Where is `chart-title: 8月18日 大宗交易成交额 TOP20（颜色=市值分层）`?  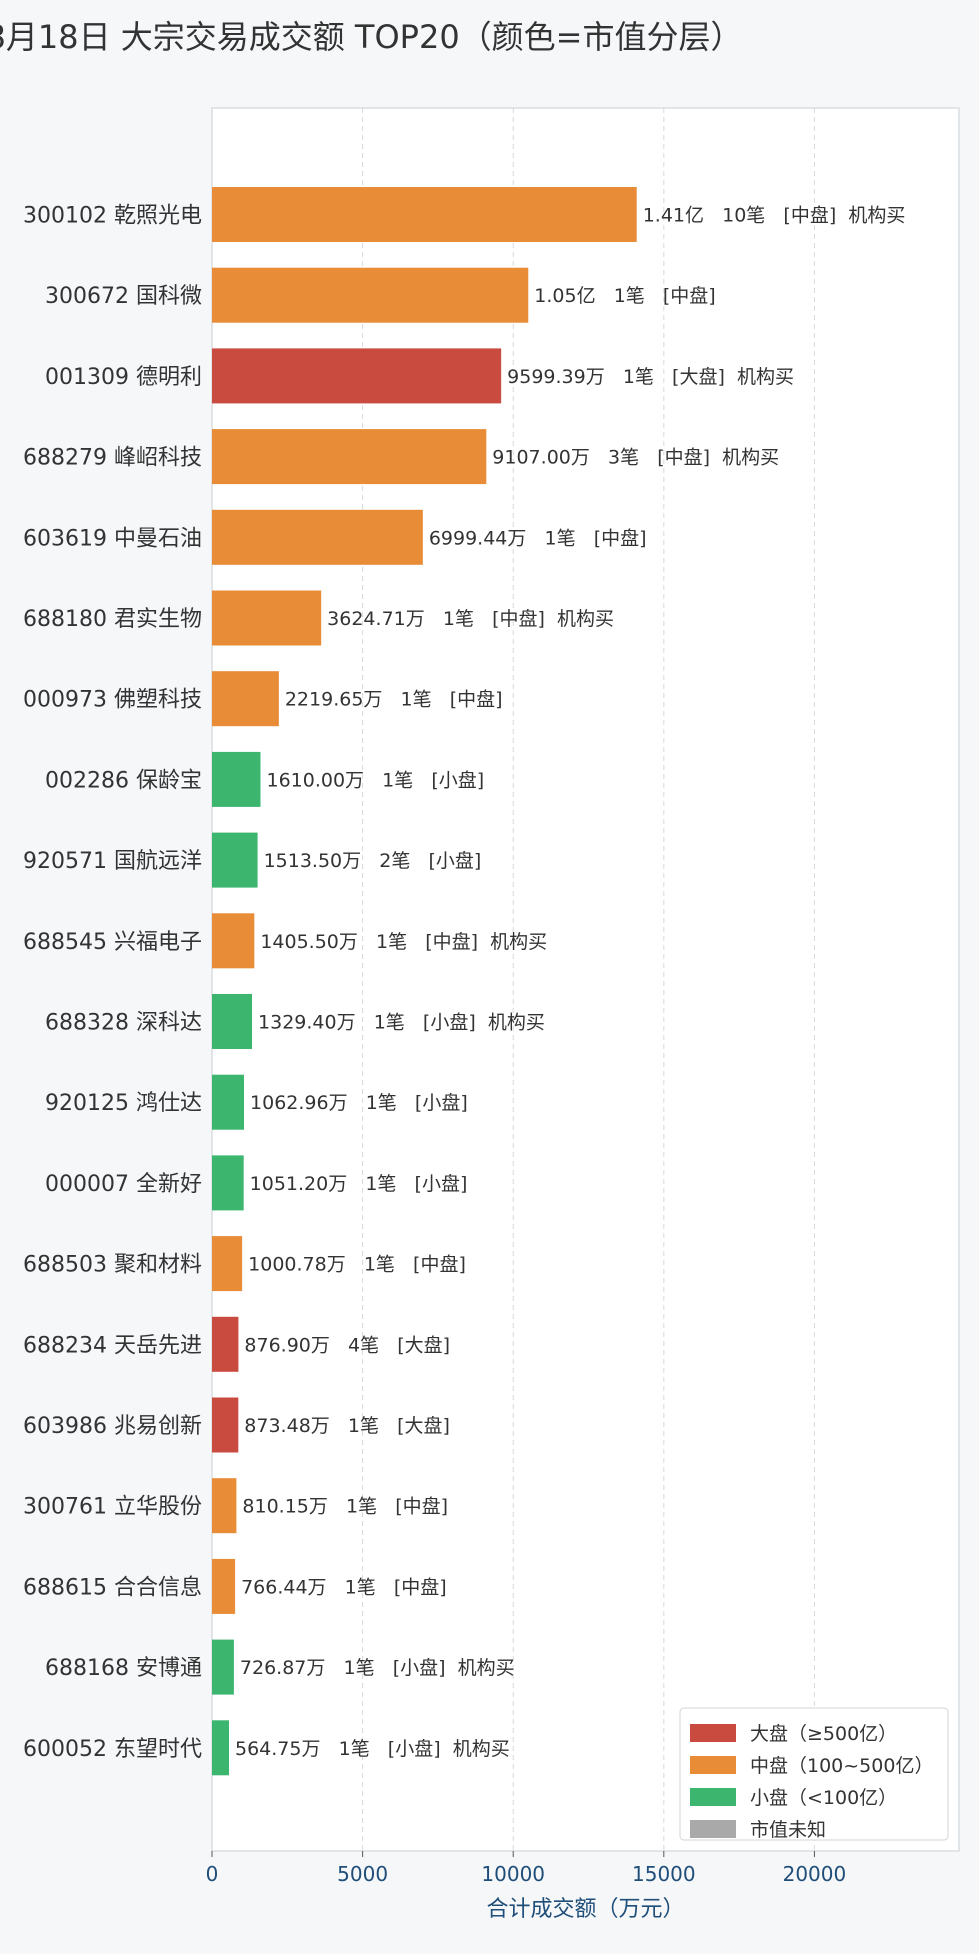 chart-title: 8月18日 大宗交易成交额 TOP20（颜色=市值分层） is located at coordinates (371, 37).